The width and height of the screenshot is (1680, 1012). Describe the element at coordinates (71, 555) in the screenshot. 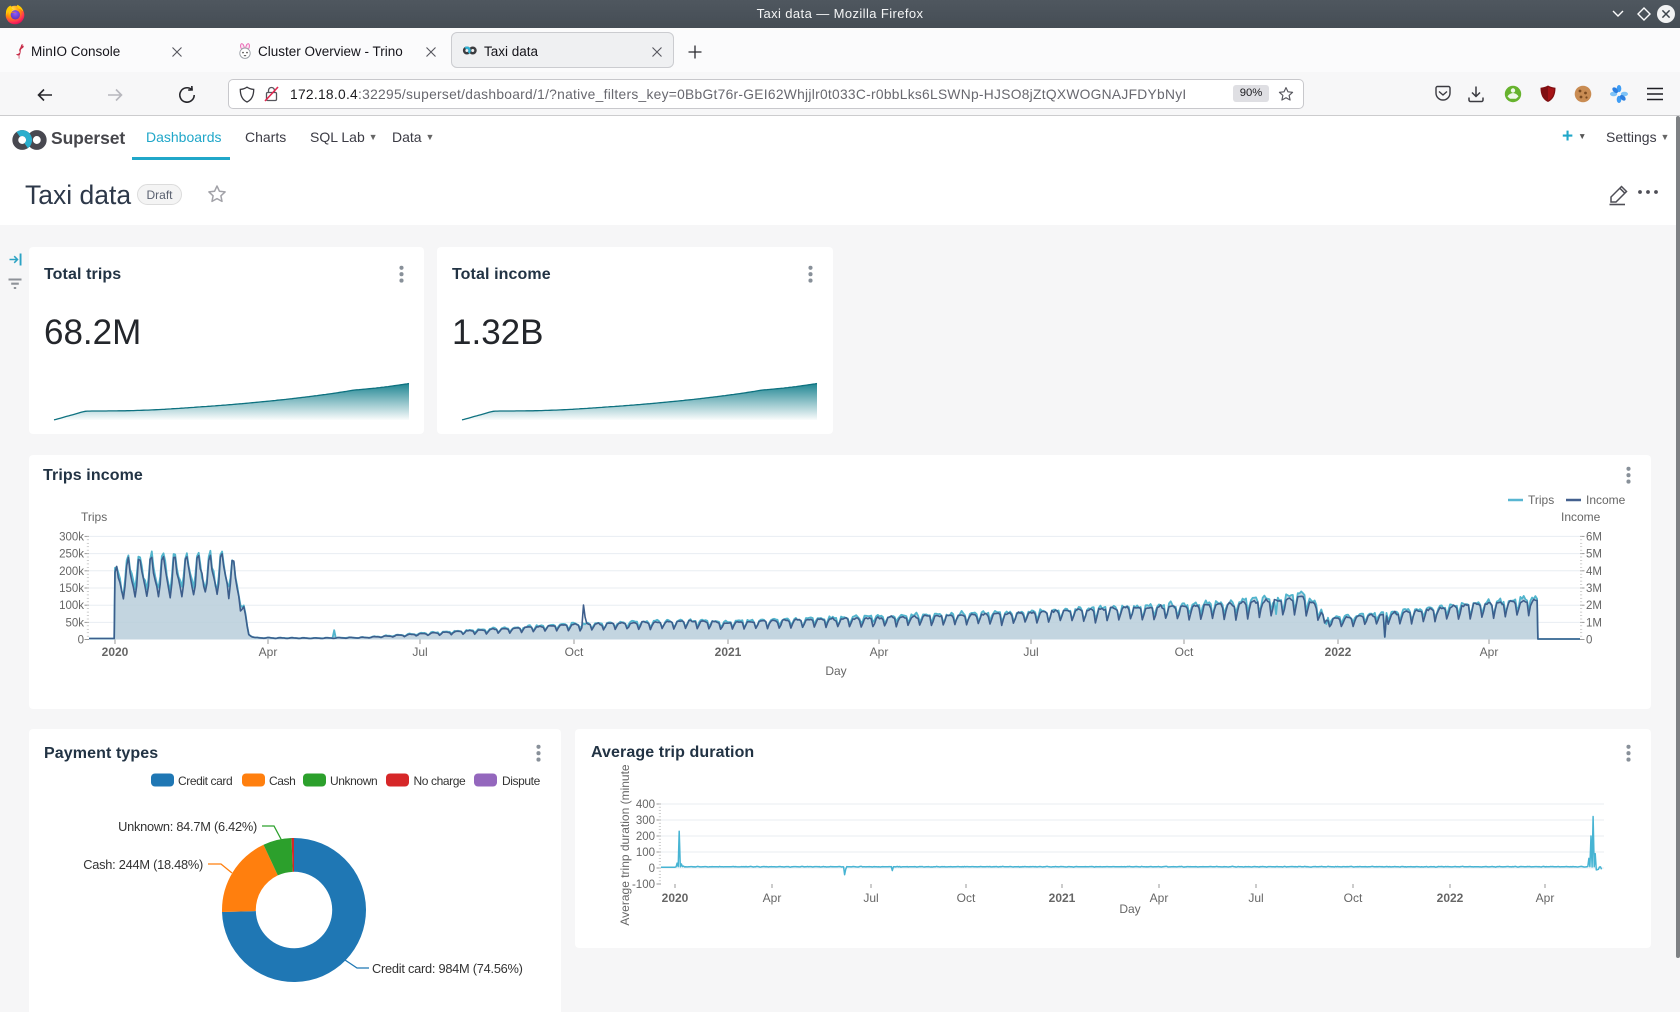

I see `svg-text: 250k` at that location.